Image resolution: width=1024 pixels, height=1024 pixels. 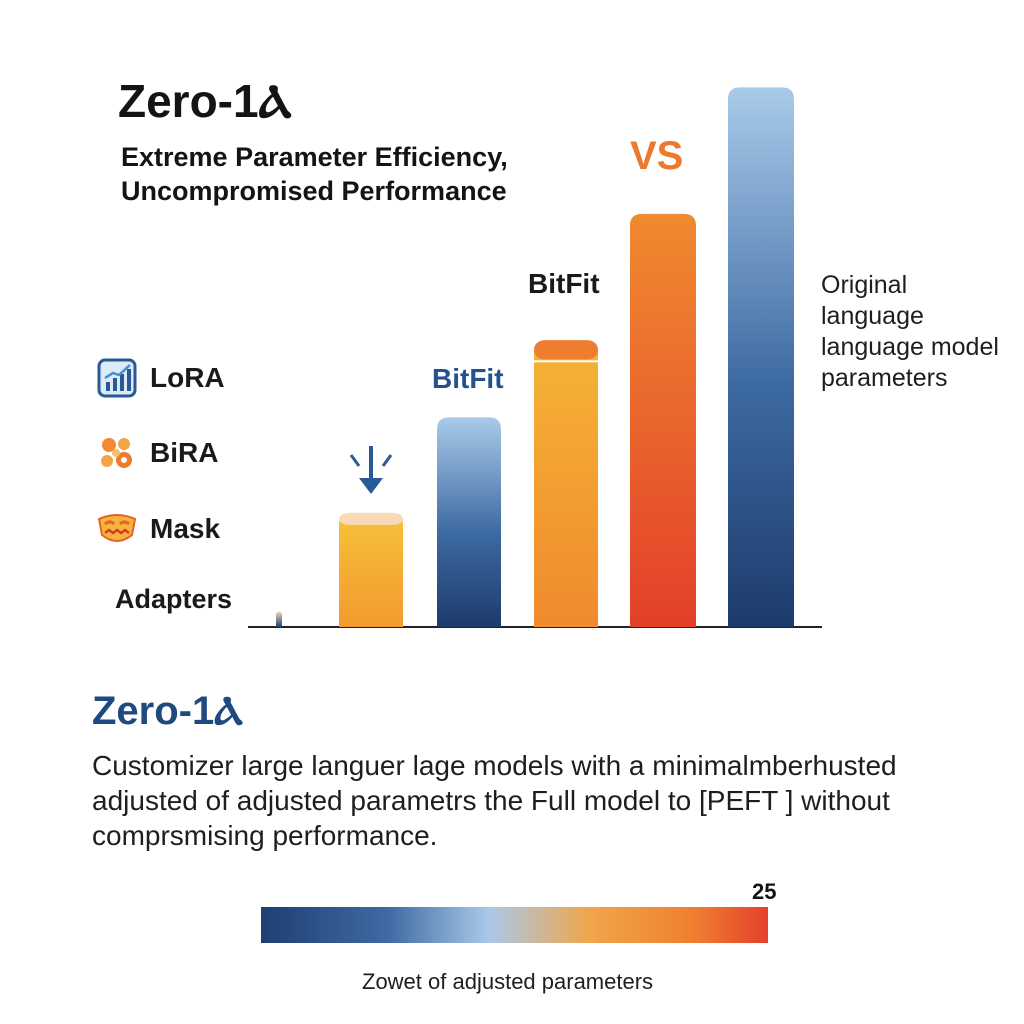 I want to click on method-label: Mask, so click(x=185, y=528).